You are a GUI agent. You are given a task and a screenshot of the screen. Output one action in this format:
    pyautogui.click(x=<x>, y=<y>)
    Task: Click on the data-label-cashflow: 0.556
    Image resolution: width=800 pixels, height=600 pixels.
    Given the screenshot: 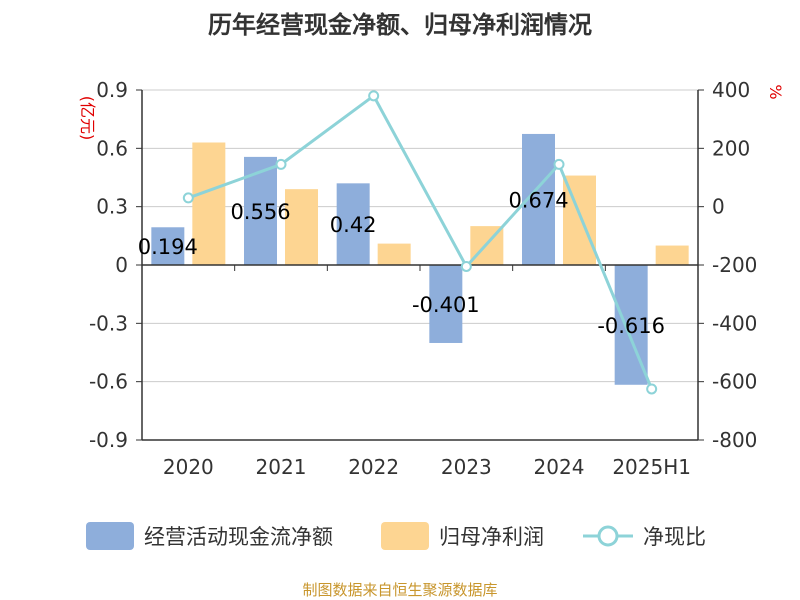 What is the action you would take?
    pyautogui.click(x=260, y=212)
    